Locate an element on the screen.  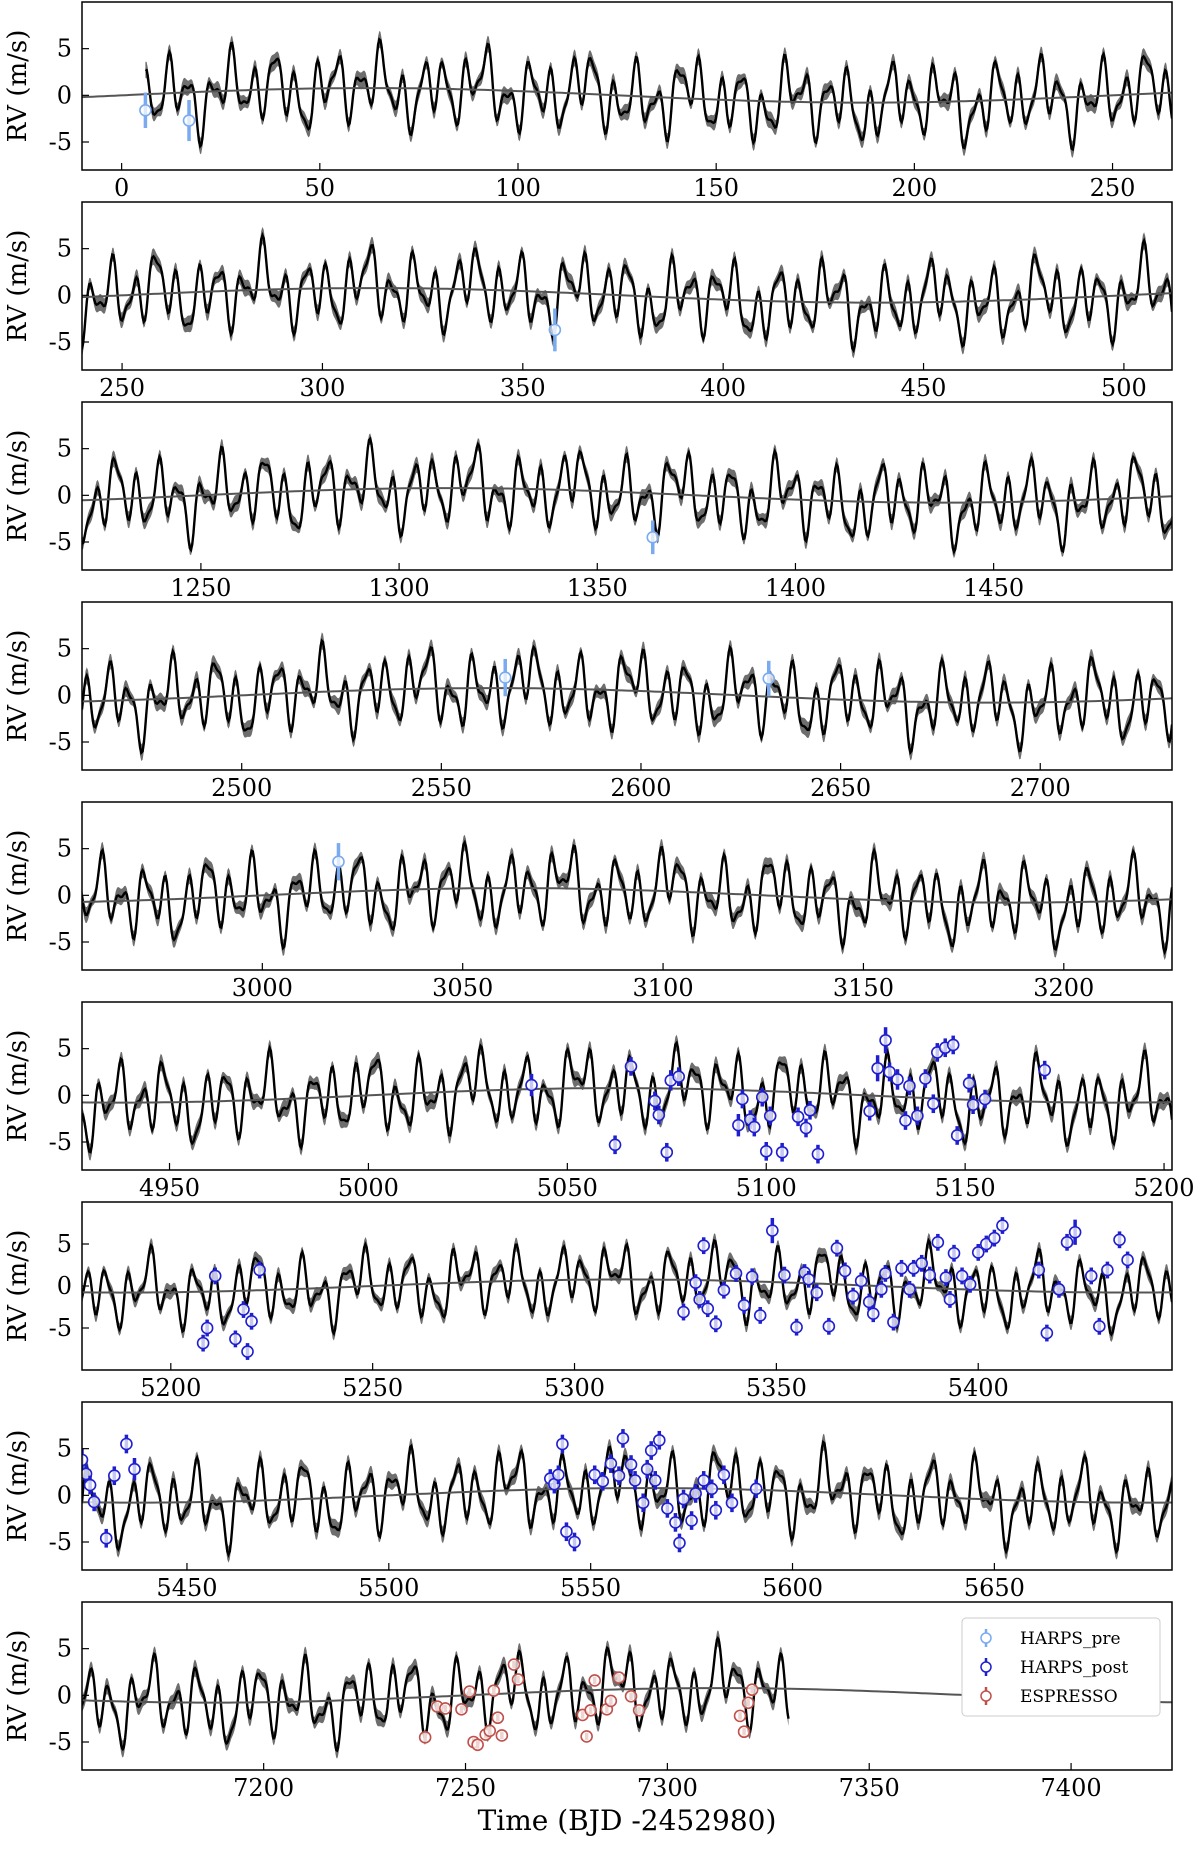
legend-entry-espresso: ESPRESSO is located at coordinates (1049, 1697).